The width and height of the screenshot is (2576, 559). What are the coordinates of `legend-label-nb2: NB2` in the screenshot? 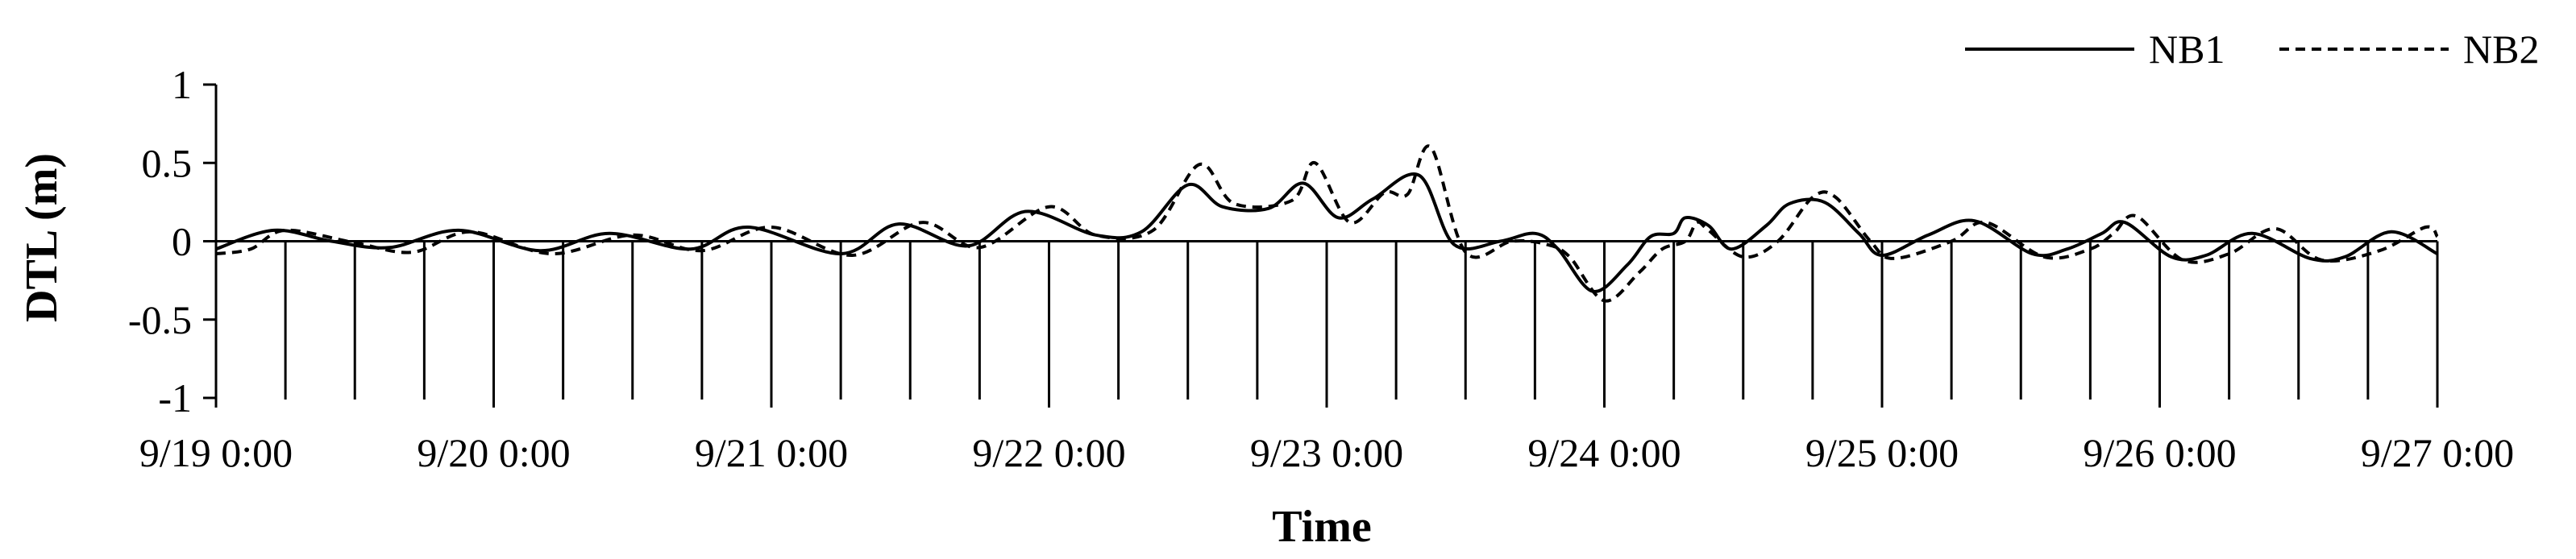 It's located at (2501, 49).